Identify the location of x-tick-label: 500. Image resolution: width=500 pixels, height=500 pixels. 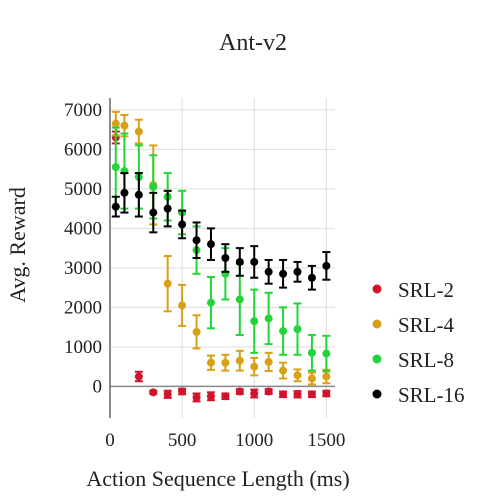
(182, 440).